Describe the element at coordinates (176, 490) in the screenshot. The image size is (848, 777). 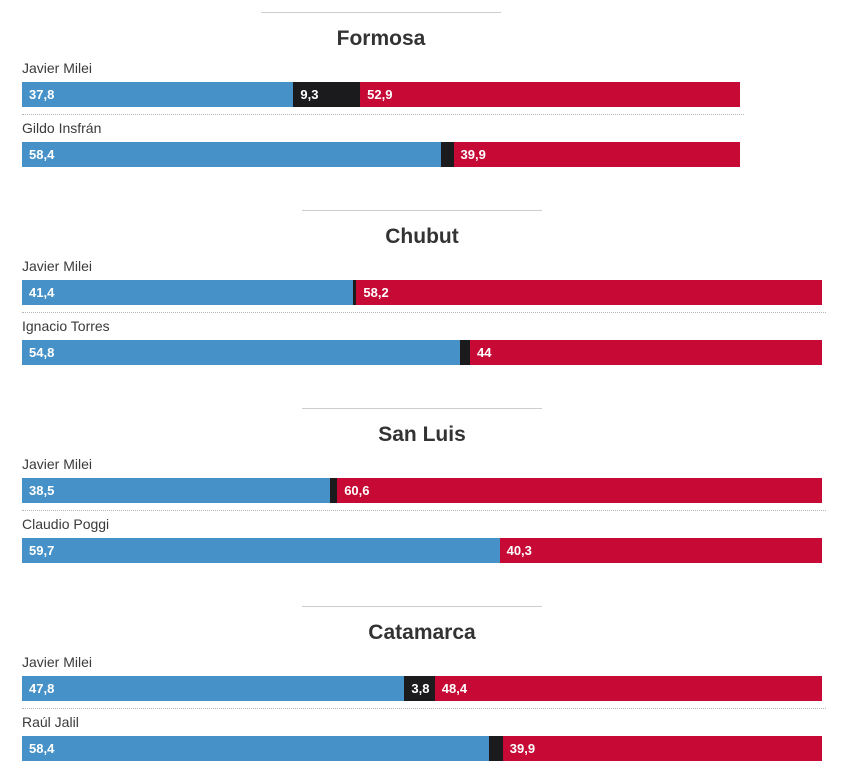
I see `bar-segment-blue: 38,5` at that location.